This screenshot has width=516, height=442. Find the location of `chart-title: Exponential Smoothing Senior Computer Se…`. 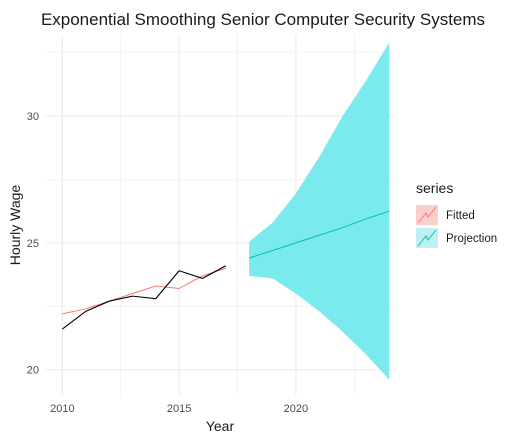

chart-title: Exponential Smoothing Senior Computer Se… is located at coordinates (263, 19).